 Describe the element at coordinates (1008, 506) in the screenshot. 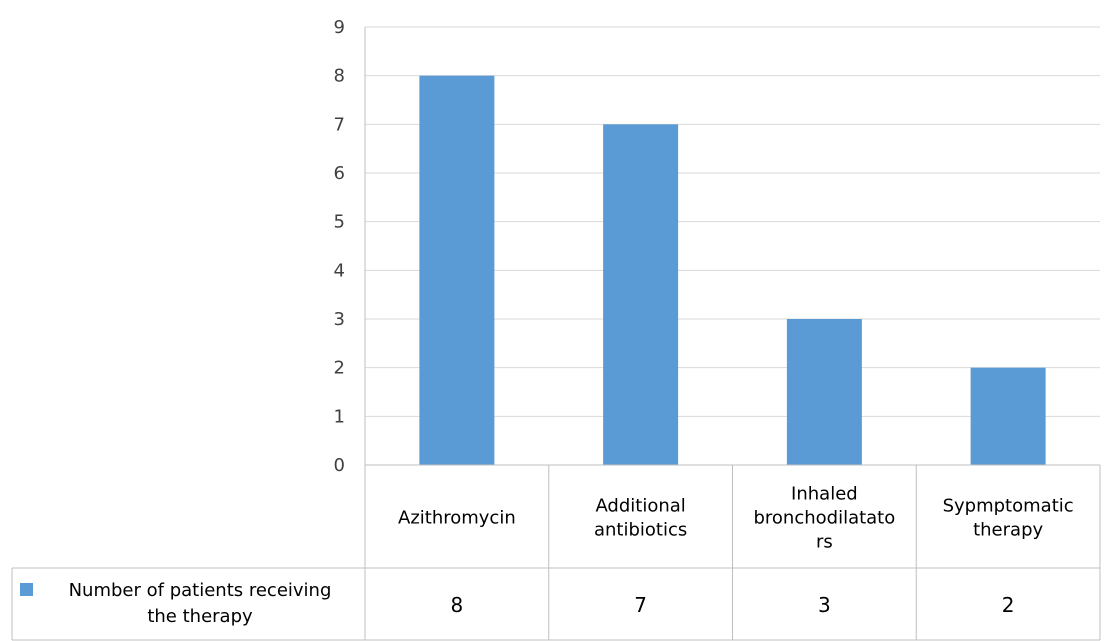

I see `category-label-line: Sypmptomatic` at that location.